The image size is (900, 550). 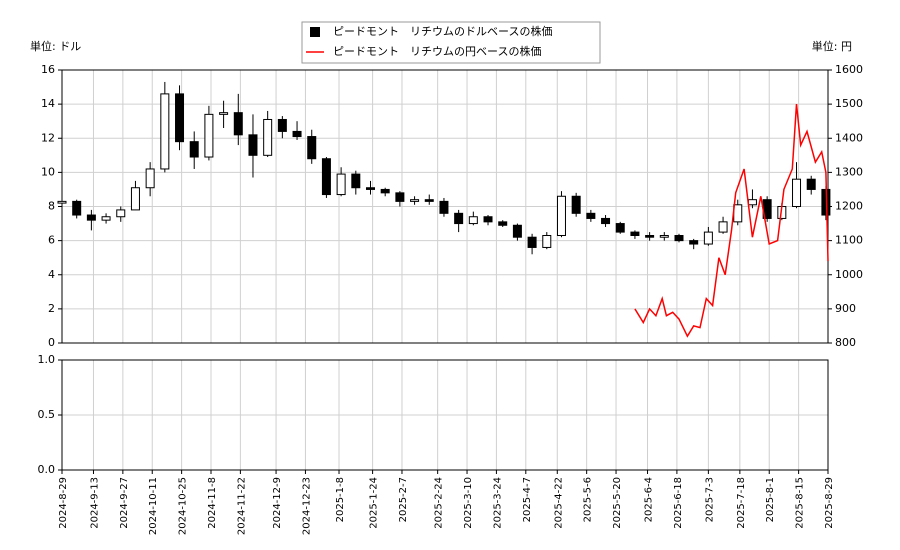 What do you see at coordinates (47, 414) in the screenshot?
I see `y-tick-label: 0.5` at bounding box center [47, 414].